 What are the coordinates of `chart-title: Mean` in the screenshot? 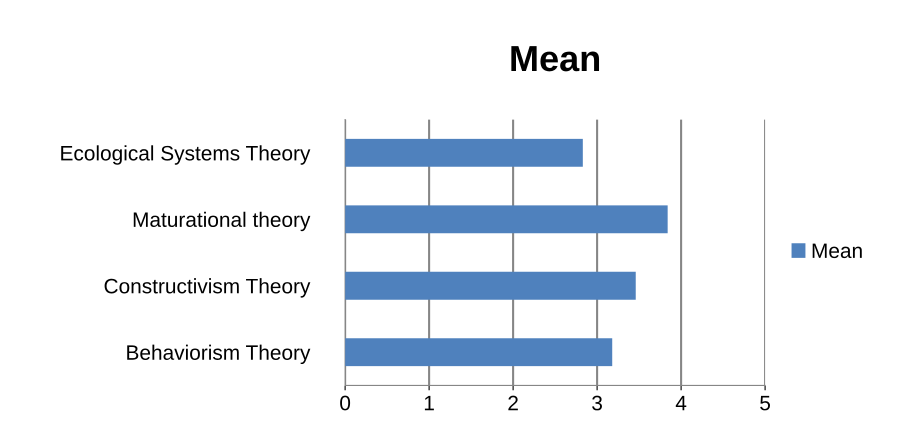 It's located at (555, 59).